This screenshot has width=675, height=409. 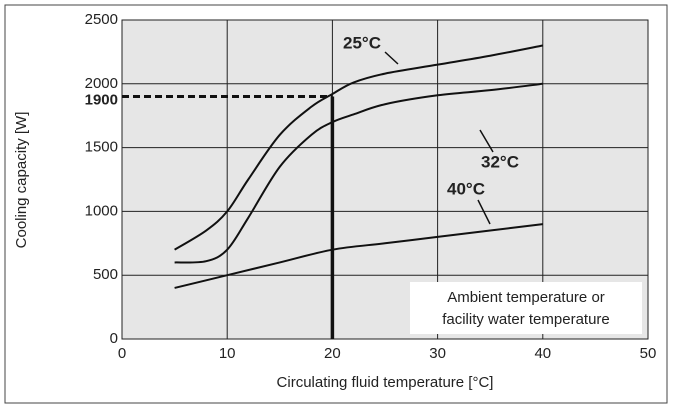 I want to click on y-tick-label: 1500, so click(x=101, y=147).